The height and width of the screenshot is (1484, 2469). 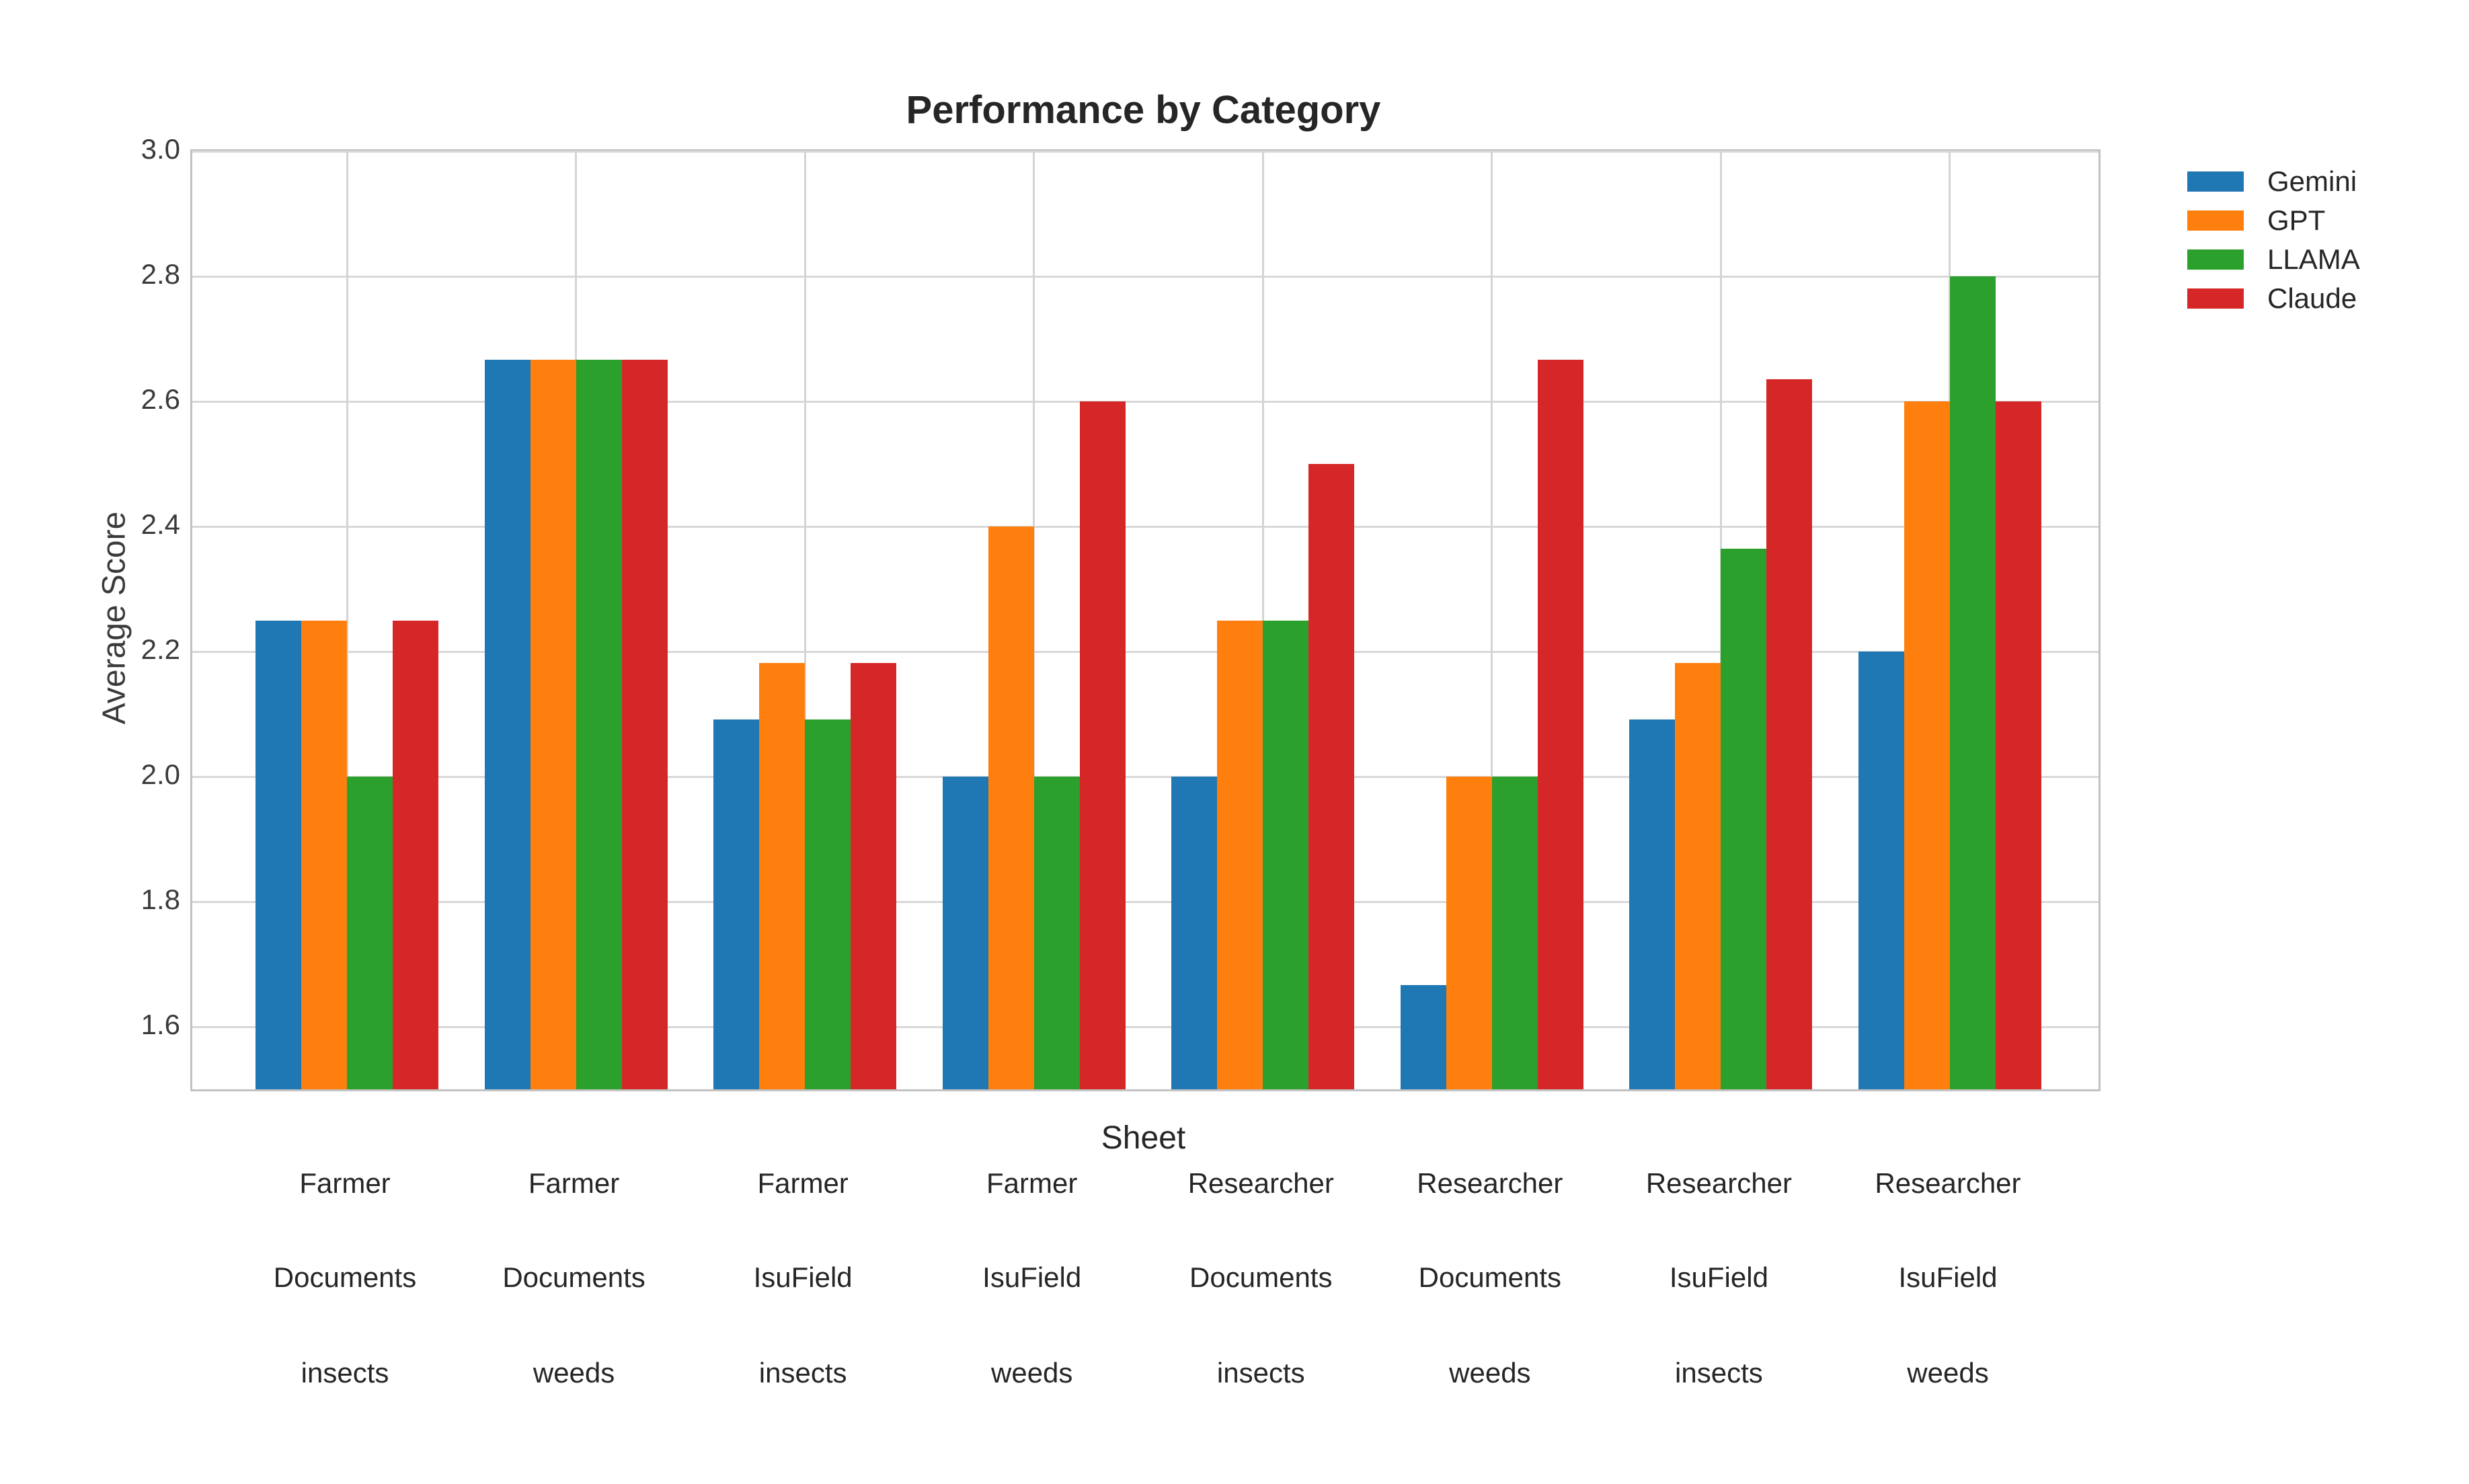 I want to click on bar-llama-group4, so click(x=1056, y=933).